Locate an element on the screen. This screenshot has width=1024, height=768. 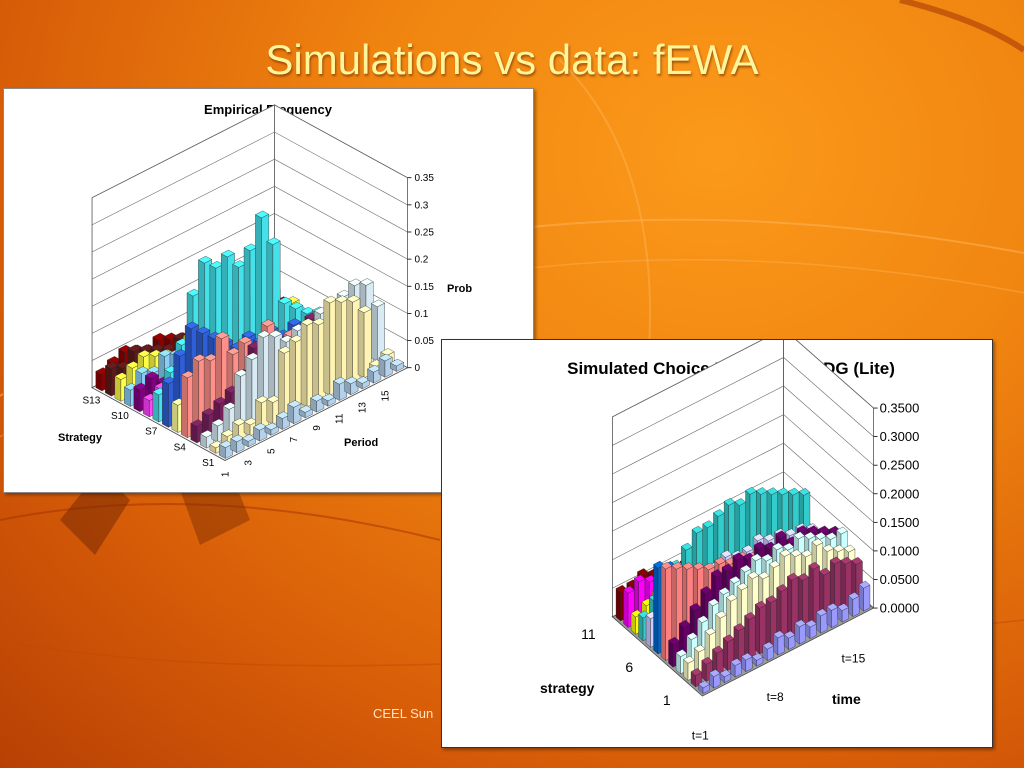
y-tick-label: 0.15 is located at coordinates (424, 287).